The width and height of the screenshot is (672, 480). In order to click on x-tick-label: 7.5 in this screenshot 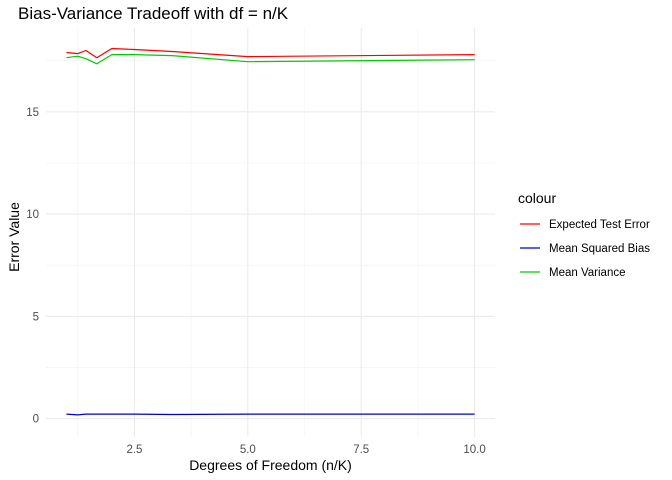, I will do `click(361, 450)`.